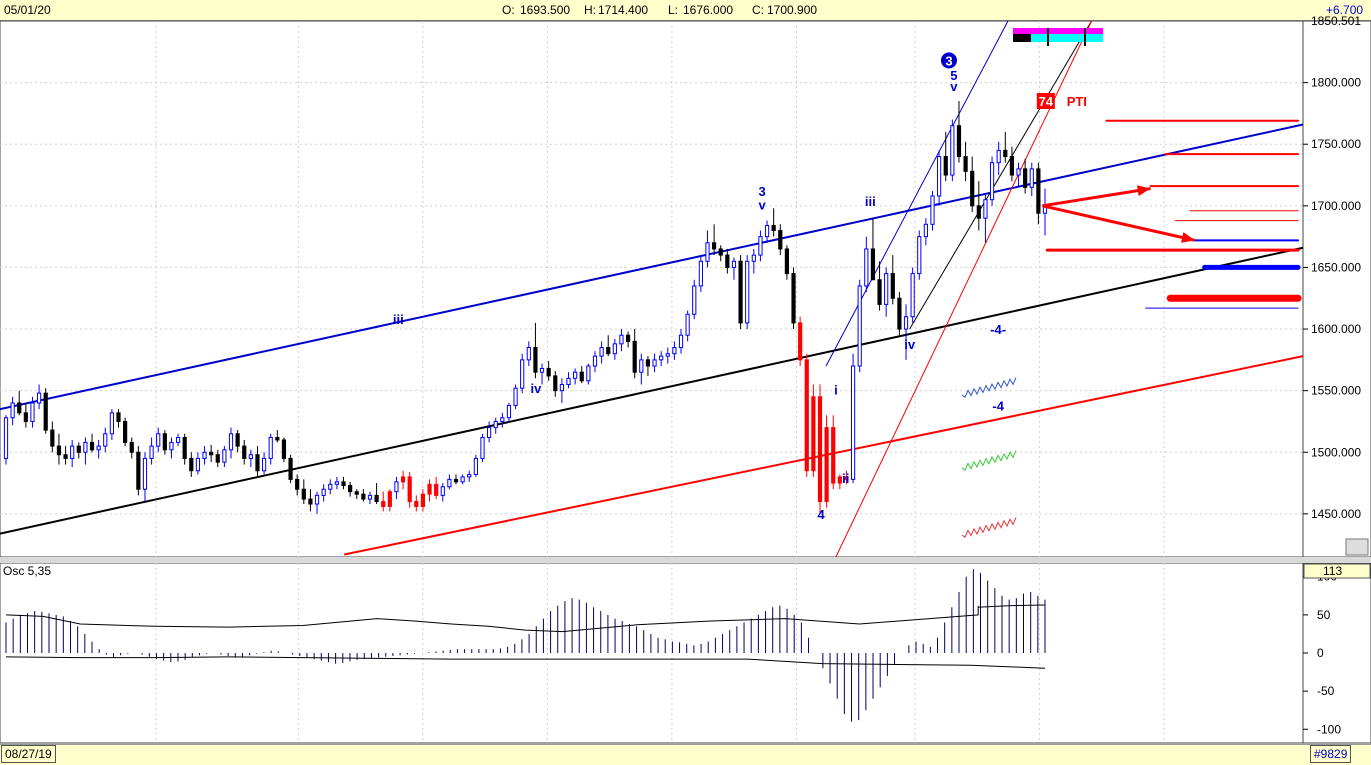  What do you see at coordinates (758, 10) in the screenshot?
I see `close-label: C:` at bounding box center [758, 10].